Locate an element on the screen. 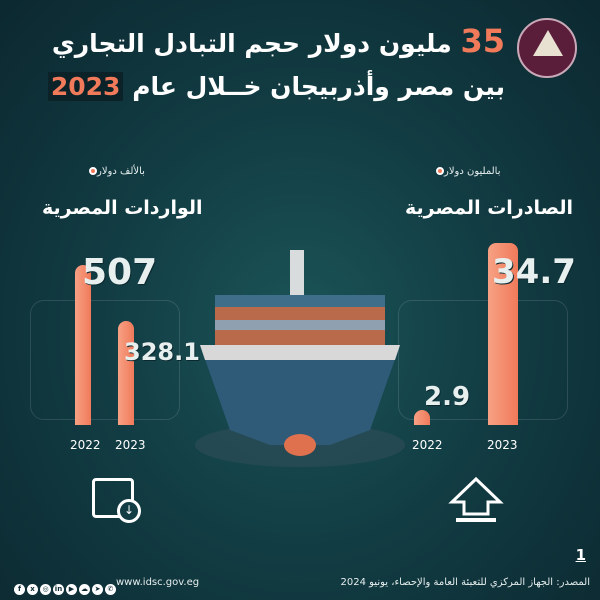  box-download-icon: ↓ is located at coordinates (116, 500).